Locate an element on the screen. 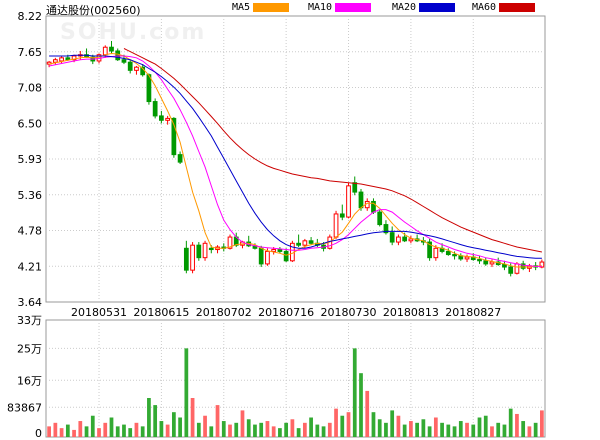  date-tick-label: 20180827 is located at coordinates (473, 312).